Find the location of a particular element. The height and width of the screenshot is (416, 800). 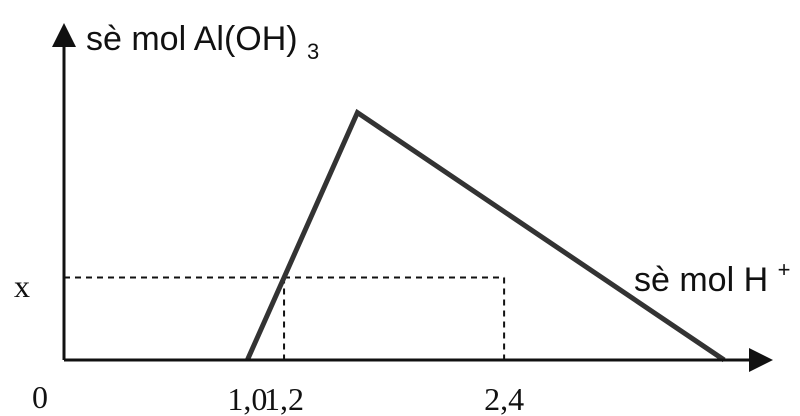

x-axis-label: sè mol H + is located at coordinates (712, 278).